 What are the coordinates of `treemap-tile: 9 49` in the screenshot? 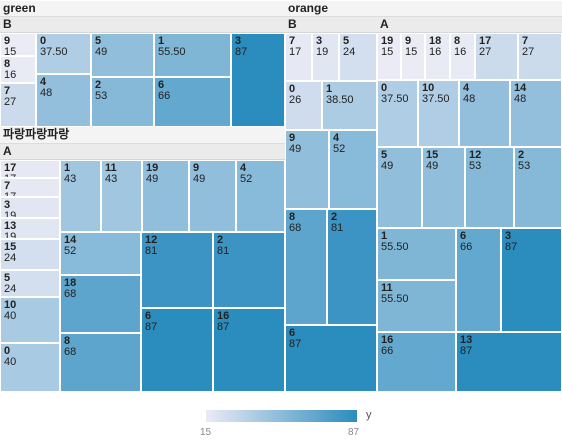 It's located at (212, 196).